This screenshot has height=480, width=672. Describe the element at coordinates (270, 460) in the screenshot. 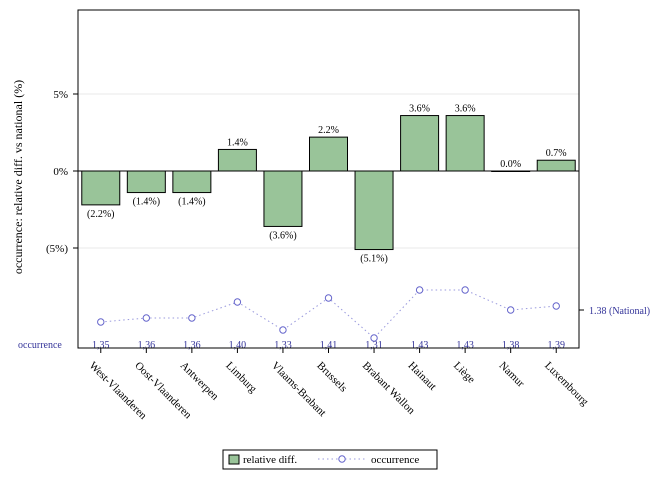

I see `legend-label-relative-diff: relative diff.` at that location.